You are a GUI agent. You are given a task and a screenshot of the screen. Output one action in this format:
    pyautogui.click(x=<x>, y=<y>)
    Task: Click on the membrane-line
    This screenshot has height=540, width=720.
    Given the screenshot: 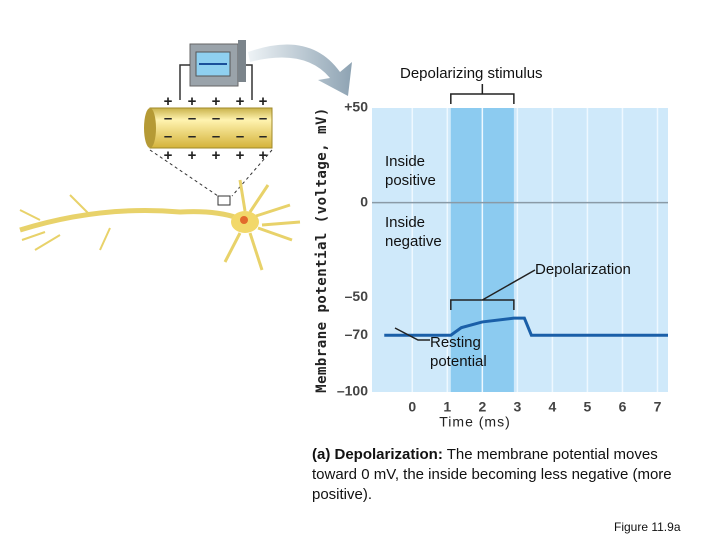 What is the action you would take?
    pyautogui.click(x=526, y=326)
    